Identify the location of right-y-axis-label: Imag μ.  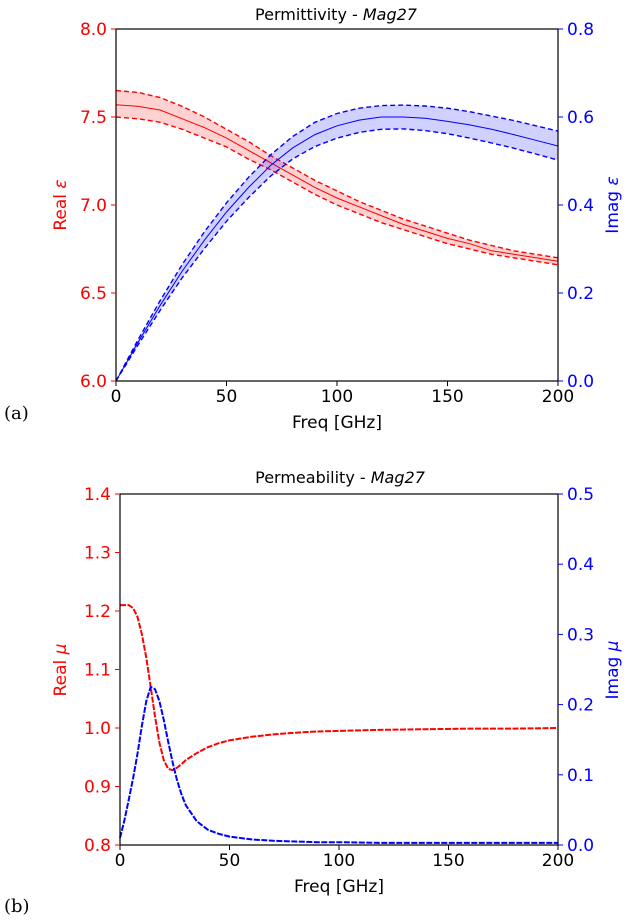
(613, 669).